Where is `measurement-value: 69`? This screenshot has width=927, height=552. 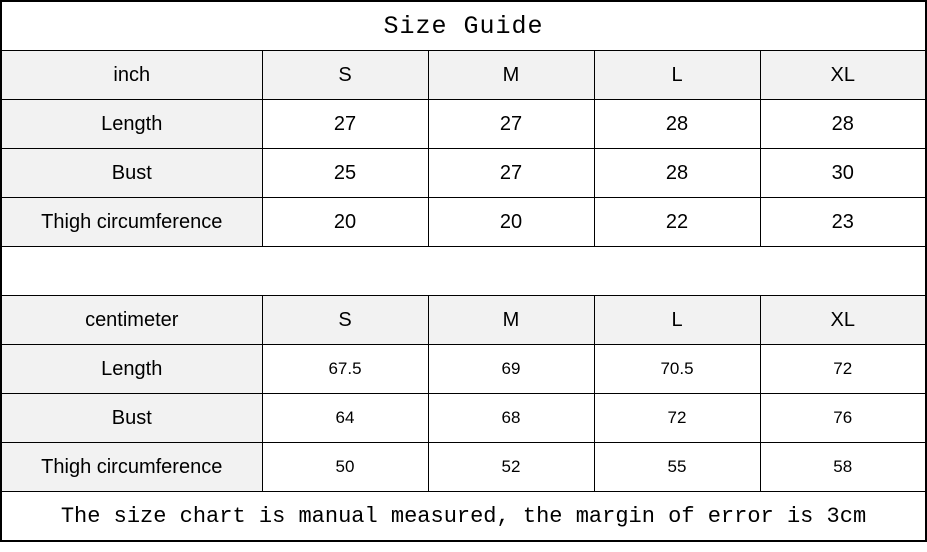
measurement-value: 69 is located at coordinates (511, 369).